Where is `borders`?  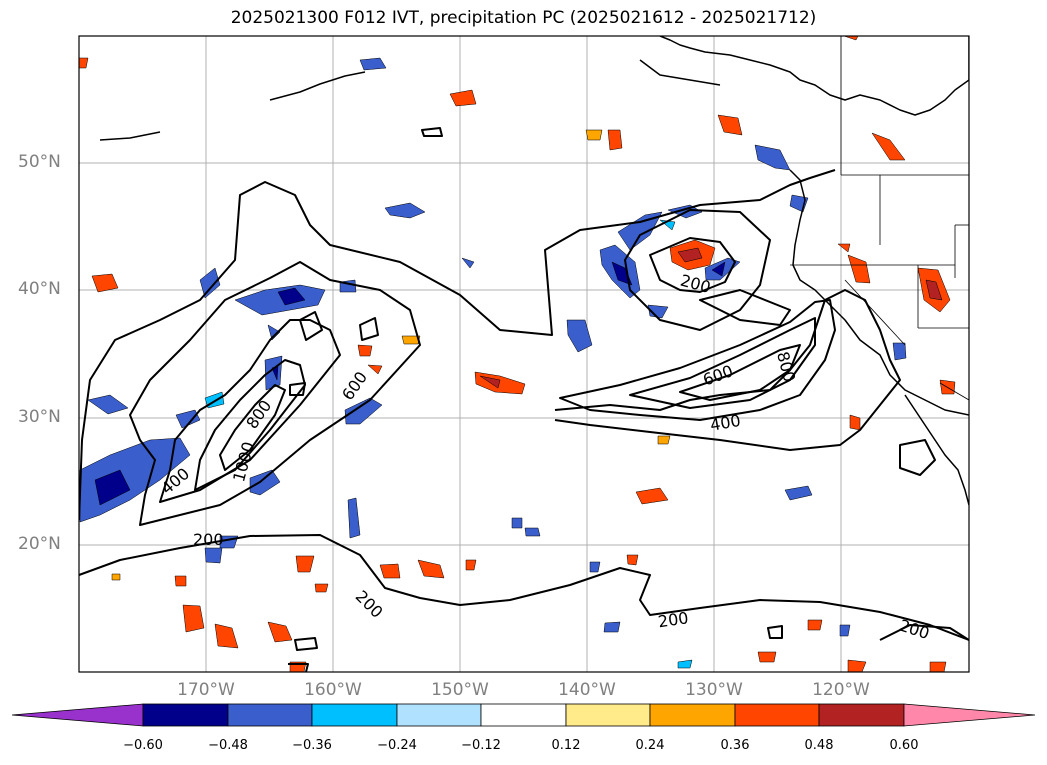 borders is located at coordinates (879, 218).